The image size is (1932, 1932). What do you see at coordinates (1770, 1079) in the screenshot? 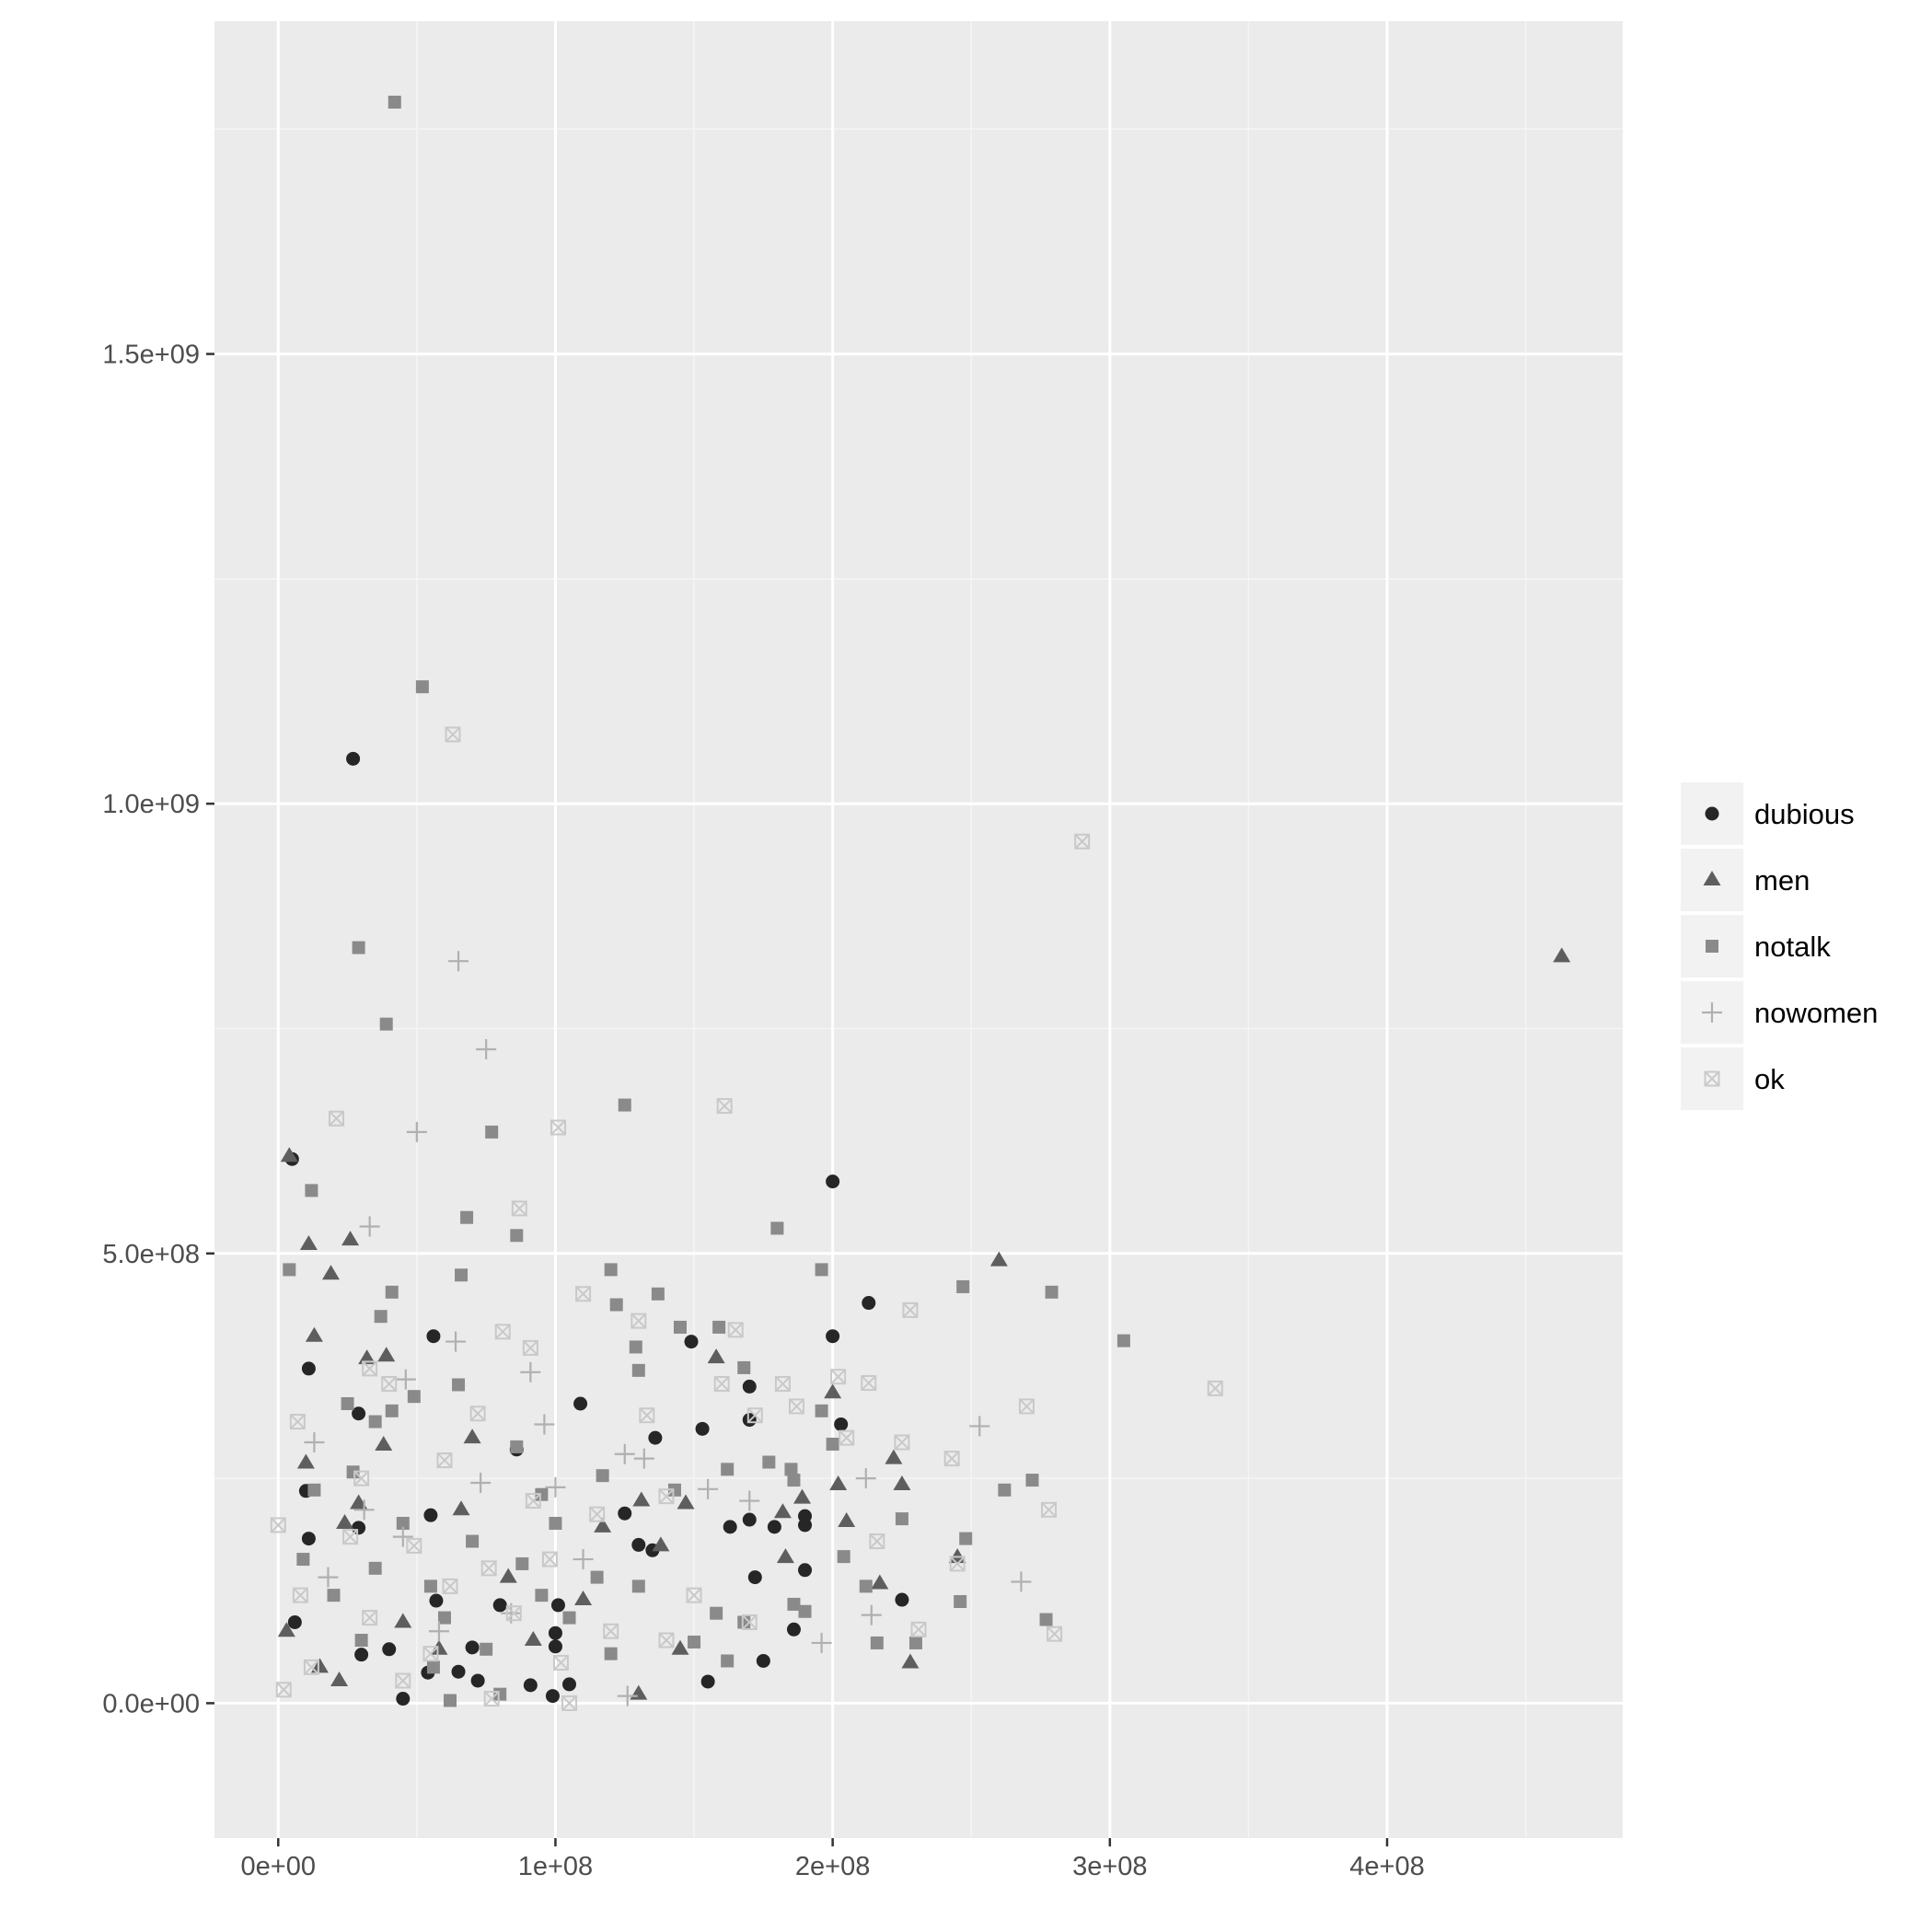
I see `legend-label: ok` at bounding box center [1770, 1079].